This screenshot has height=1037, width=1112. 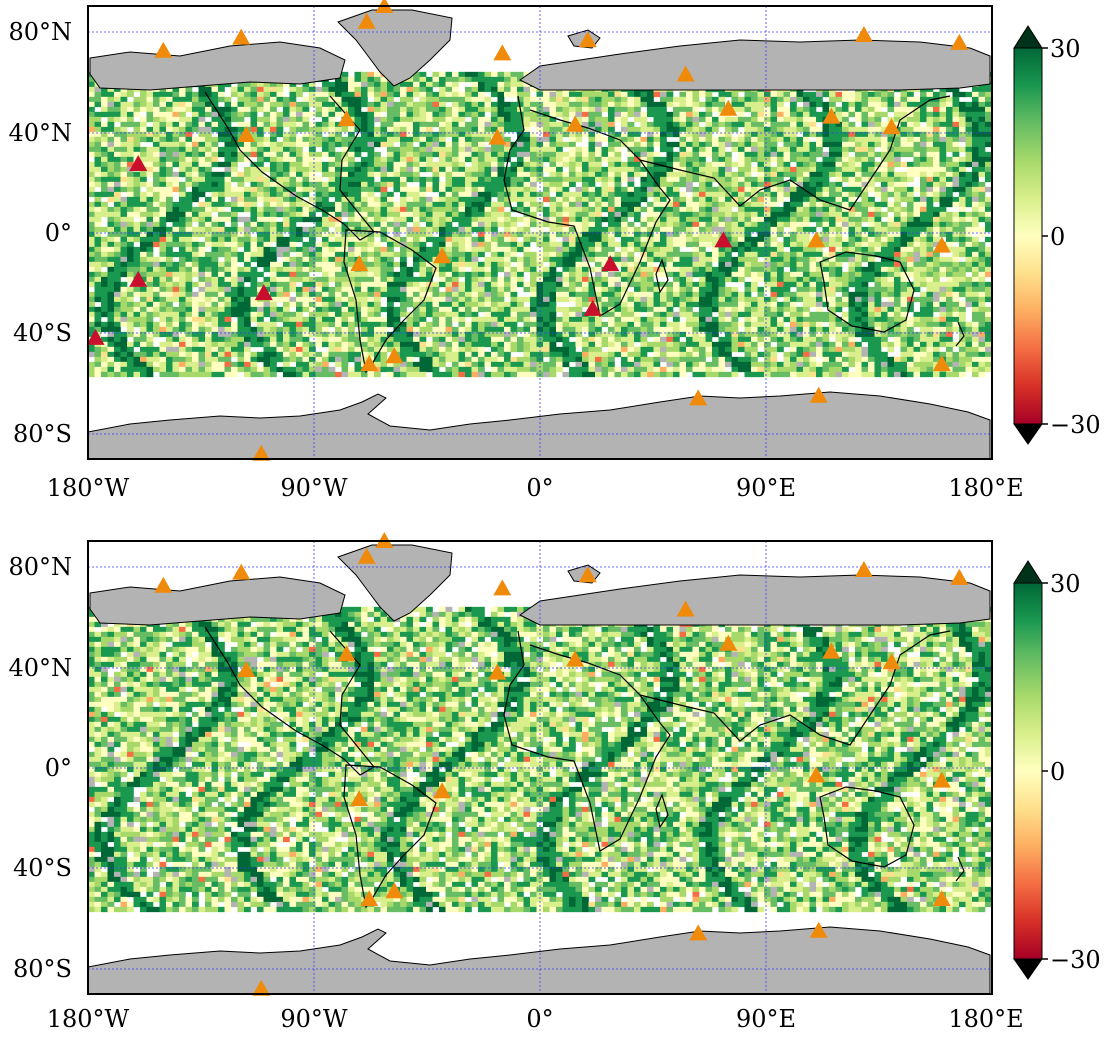 I want to click on lat-label: 80°S, so click(x=42, y=434).